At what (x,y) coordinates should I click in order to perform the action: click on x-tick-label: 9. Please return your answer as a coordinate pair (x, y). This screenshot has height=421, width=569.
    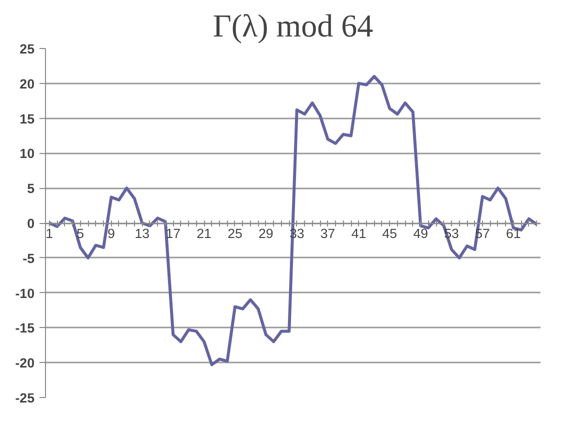
    Looking at the image, I should click on (111, 233).